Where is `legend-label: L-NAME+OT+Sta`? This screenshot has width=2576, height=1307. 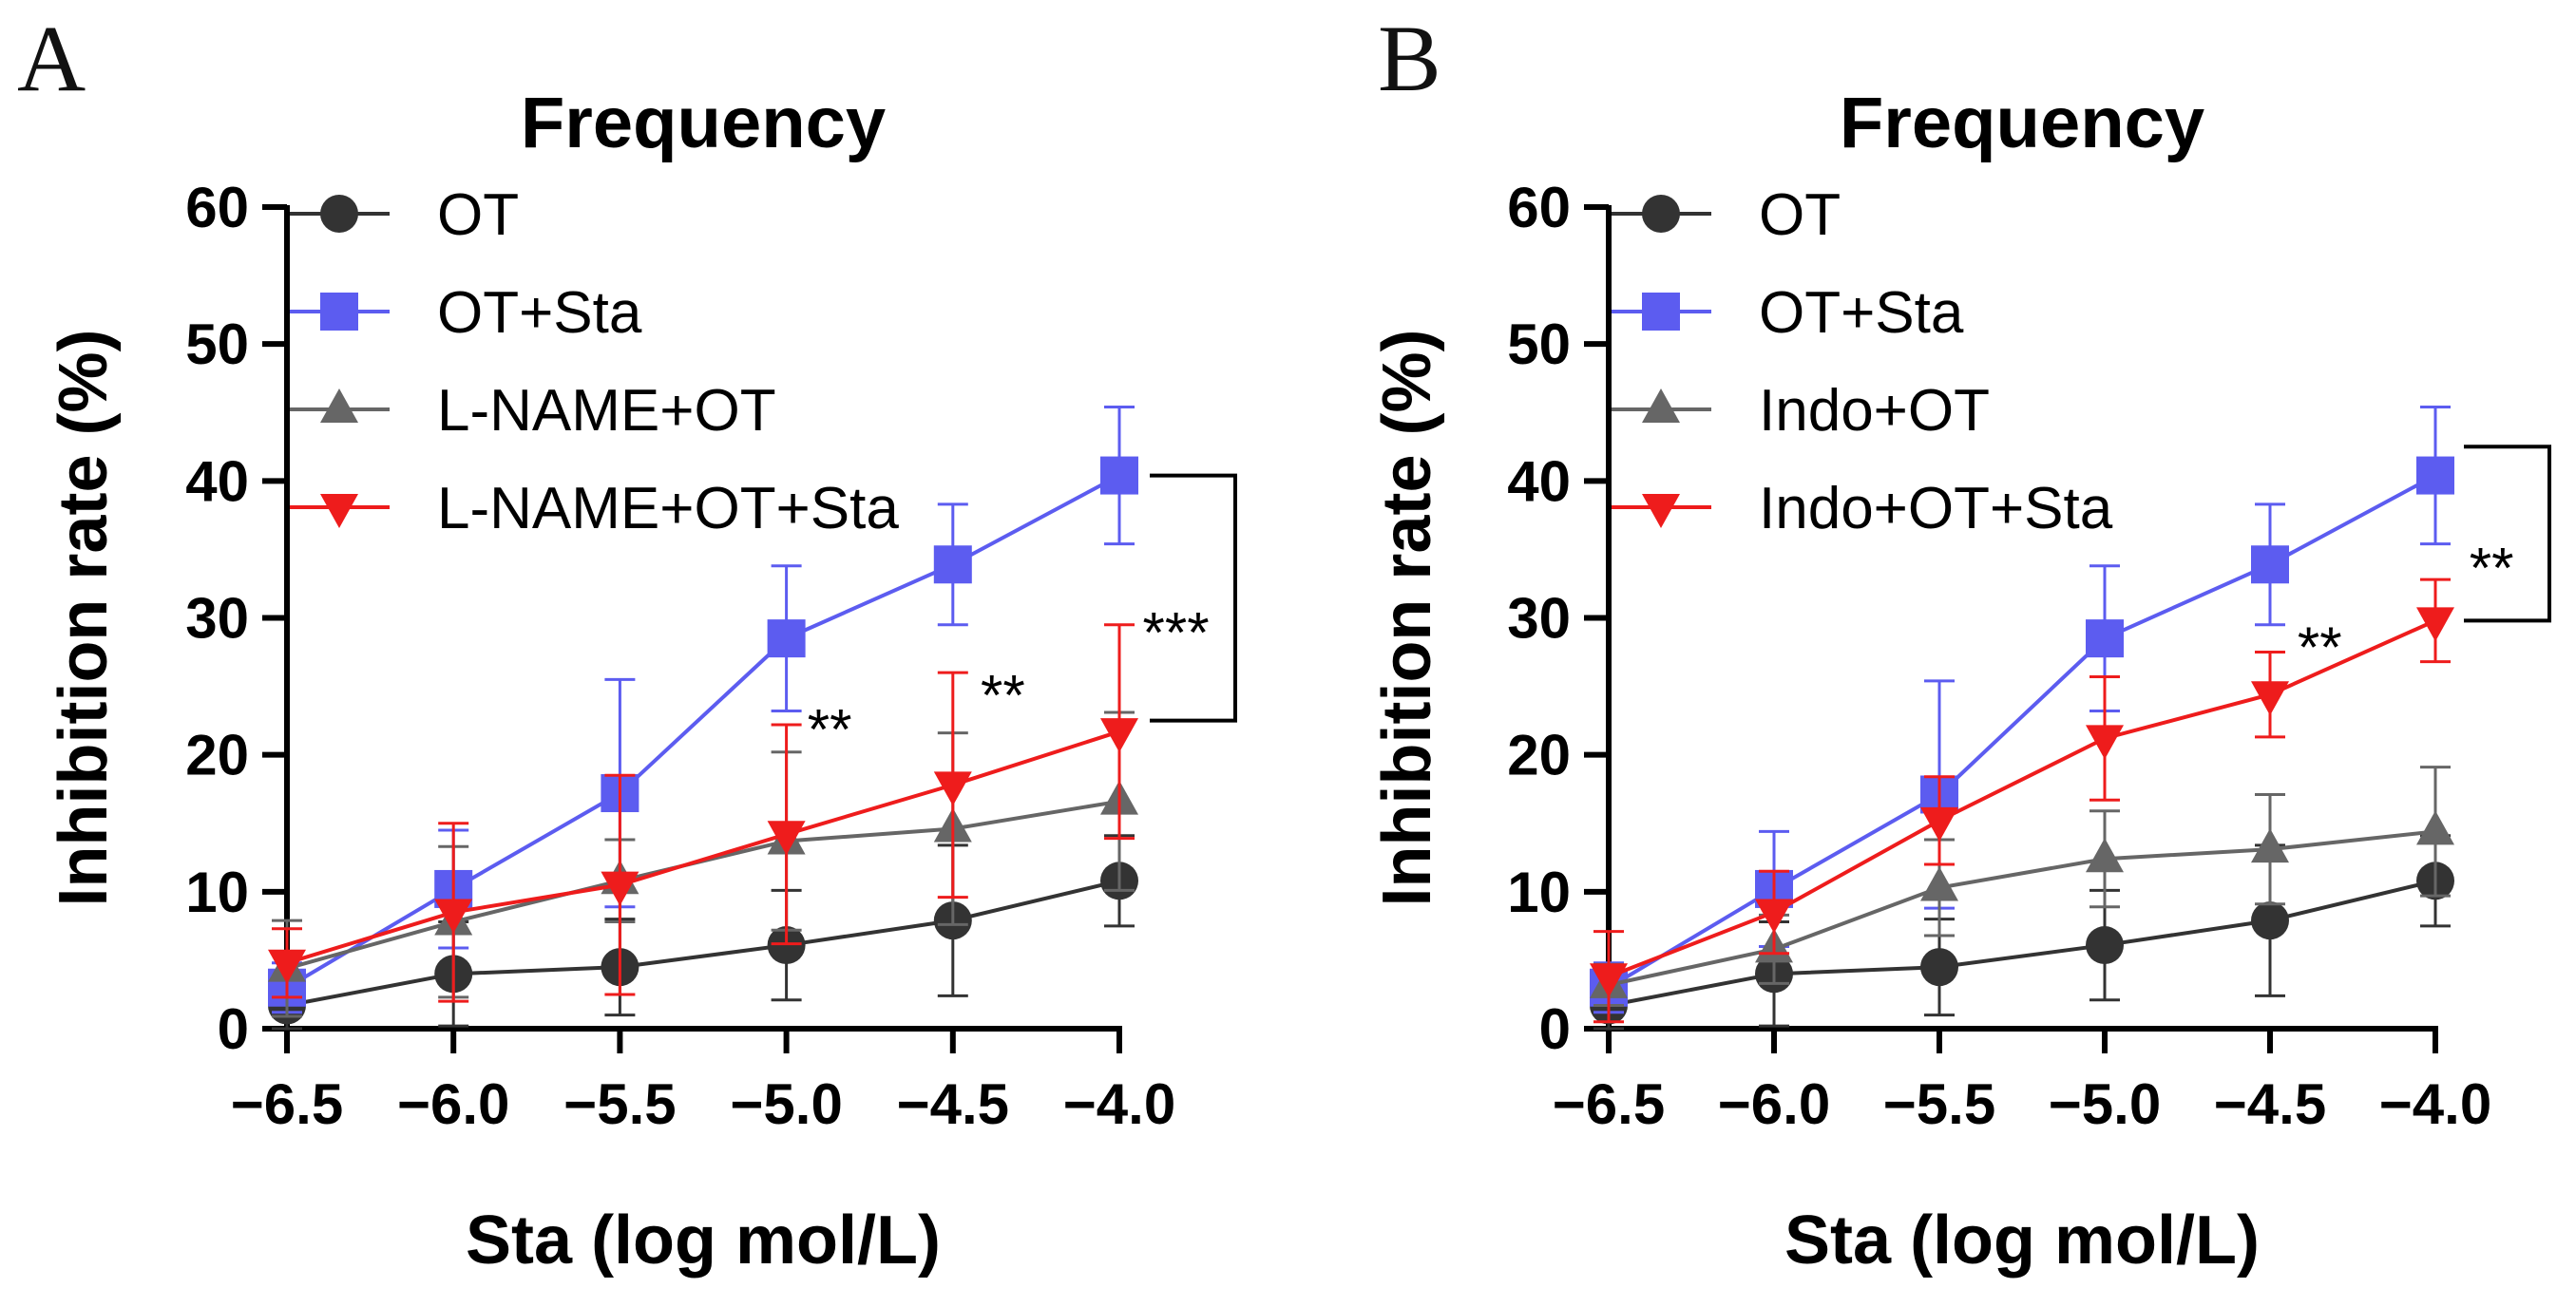
legend-label: L-NAME+OT+Sta is located at coordinates (668, 508).